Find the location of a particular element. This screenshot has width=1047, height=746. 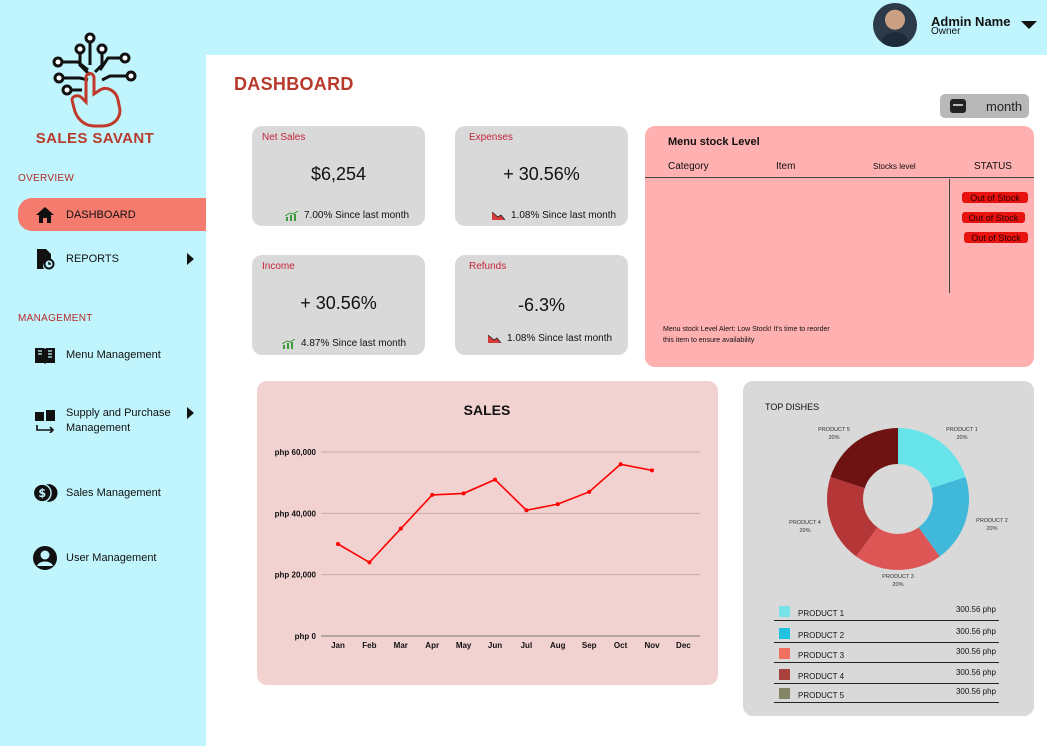

avatar is located at coordinates (895, 25).